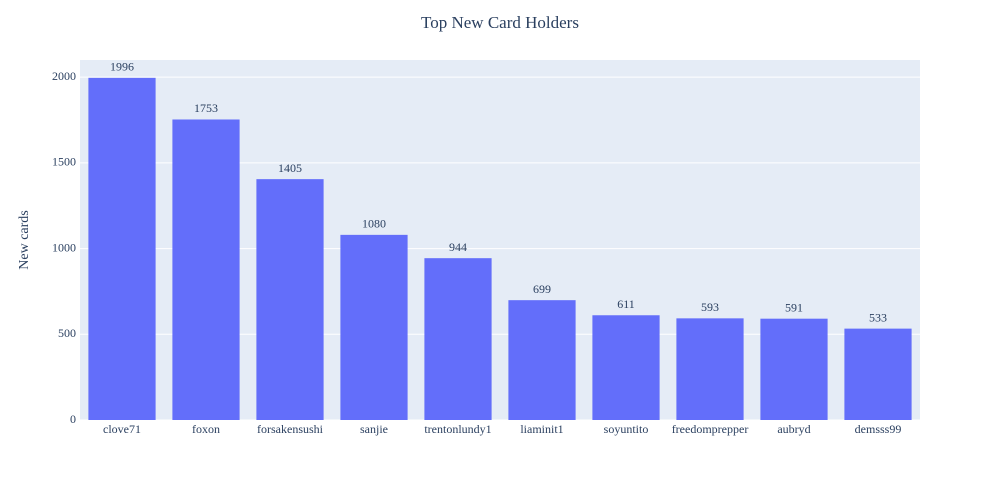 This screenshot has width=1000, height=500. Describe the element at coordinates (64, 76) in the screenshot. I see `y-tick-label: 2000` at that location.